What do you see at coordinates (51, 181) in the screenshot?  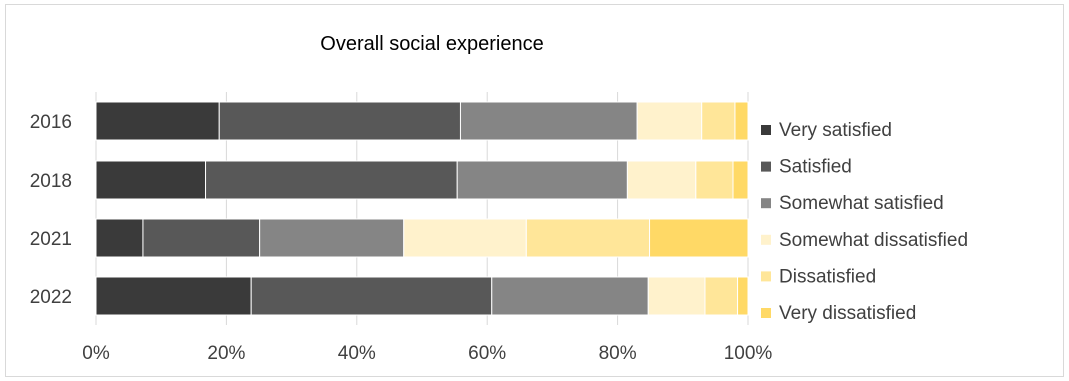 I see `y-tick-label: 2018` at bounding box center [51, 181].